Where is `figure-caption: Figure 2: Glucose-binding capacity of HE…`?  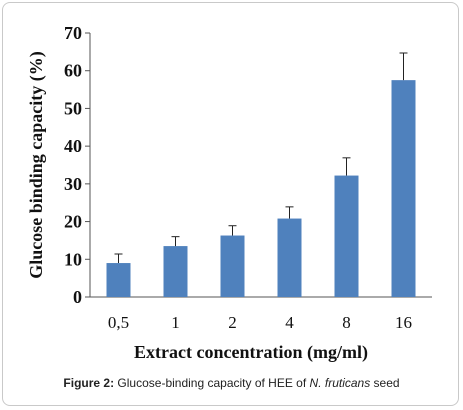 figure-caption: Figure 2: Glucose-binding capacity of HE… is located at coordinates (231, 383).